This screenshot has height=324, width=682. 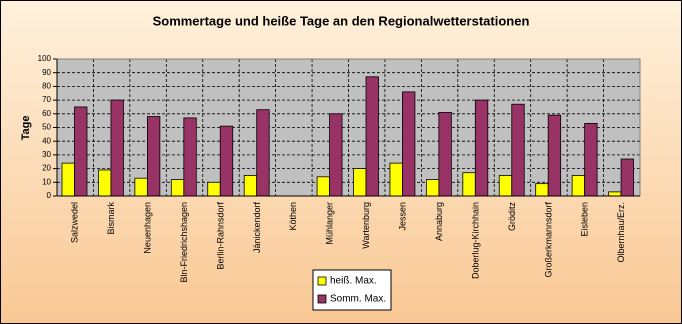 What do you see at coordinates (75, 222) in the screenshot?
I see `x-tick-label: Salzwedel` at bounding box center [75, 222].